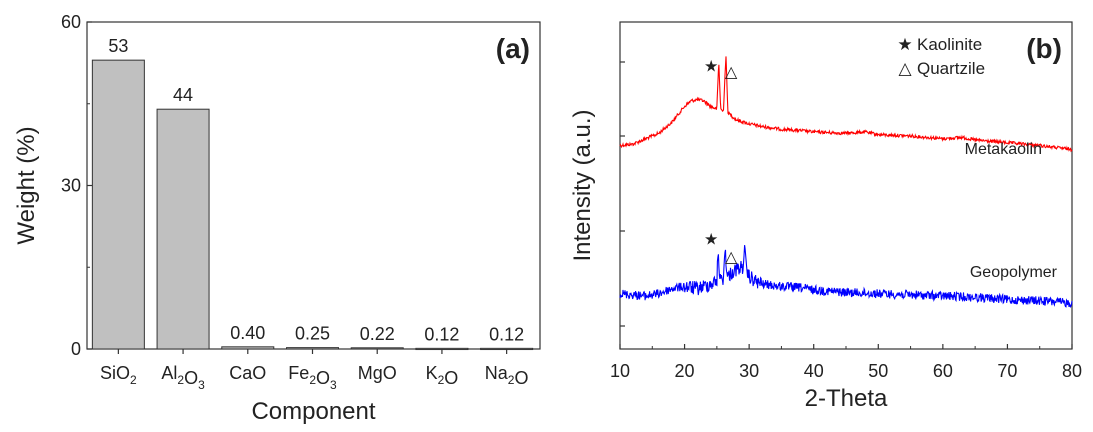 The width and height of the screenshot is (1093, 432). What do you see at coordinates (685, 371) in the screenshot?
I see `panel-b-xtick-label: 20` at bounding box center [685, 371].